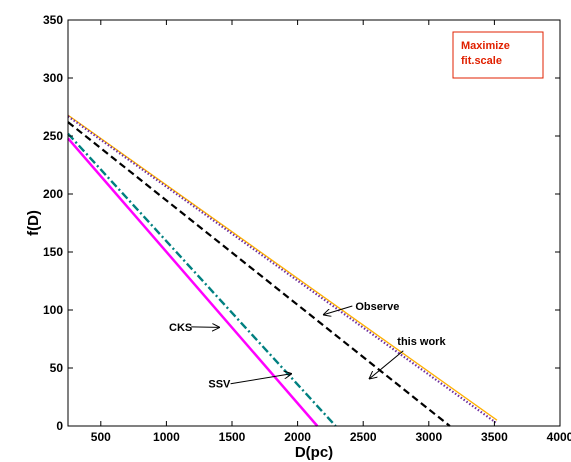 This screenshot has width=571, height=462. What do you see at coordinates (363, 437) in the screenshot?
I see `x-tick-label: 2500` at bounding box center [363, 437].